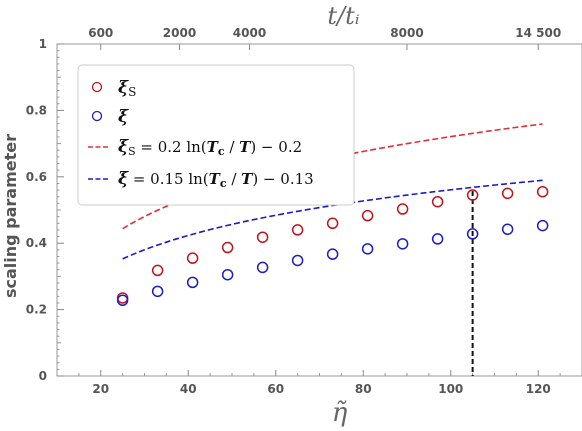 The image size is (582, 431). Describe the element at coordinates (171, 147) in the screenshot. I see `legend-fit-text: = 0.2 ln(` at that location.